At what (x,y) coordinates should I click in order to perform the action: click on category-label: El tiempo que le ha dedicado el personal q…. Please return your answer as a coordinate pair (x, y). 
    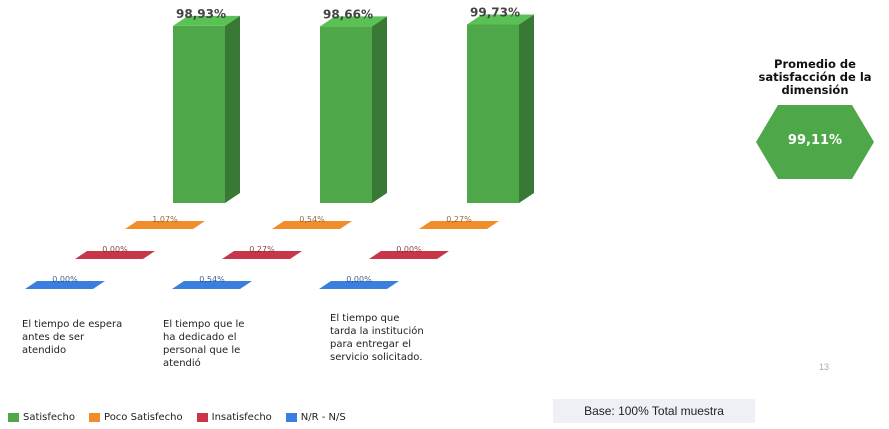
    Looking at the image, I should click on (203, 344).